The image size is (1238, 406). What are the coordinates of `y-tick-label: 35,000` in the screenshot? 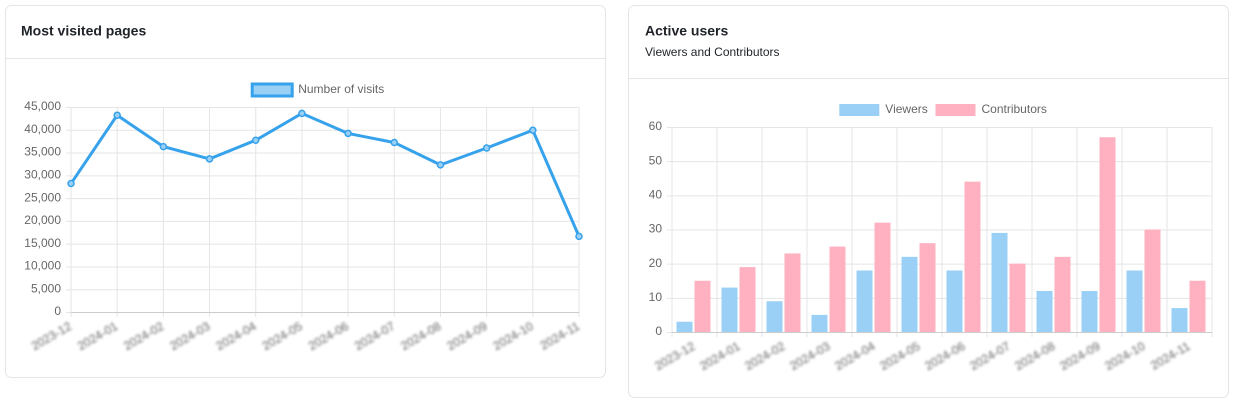 It's located at (42, 152).